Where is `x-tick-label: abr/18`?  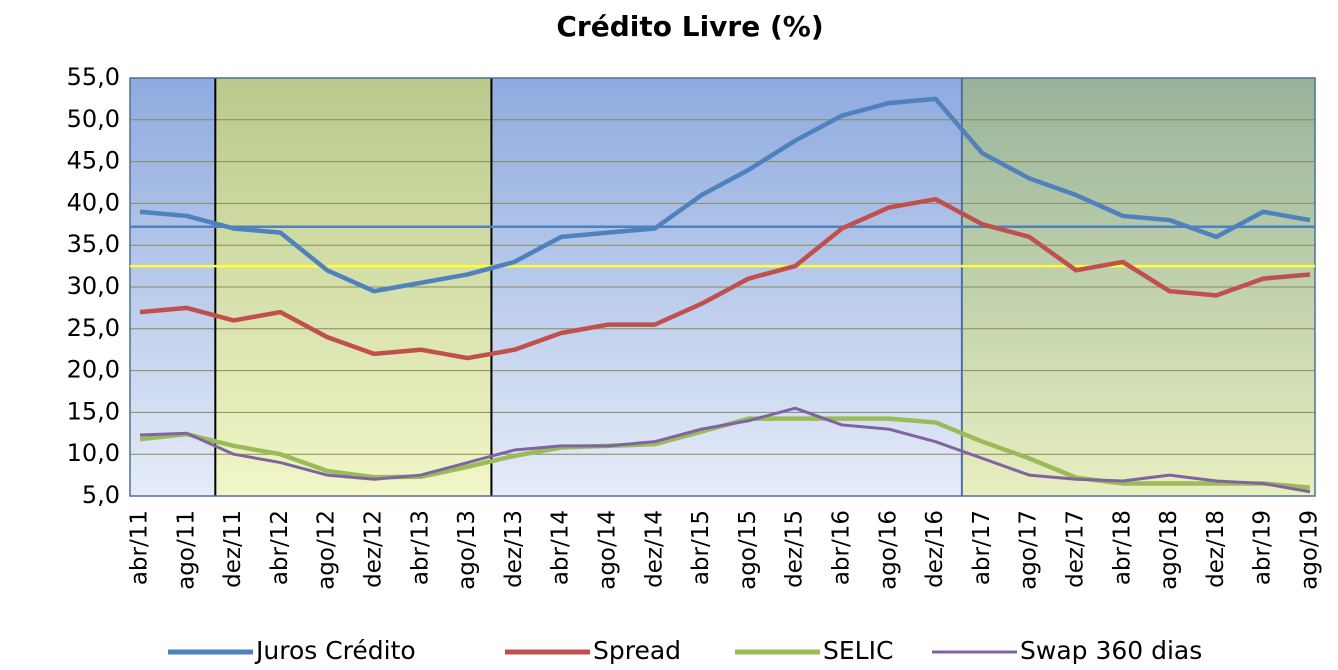
x-tick-label: abr/18 is located at coordinates (1122, 547).